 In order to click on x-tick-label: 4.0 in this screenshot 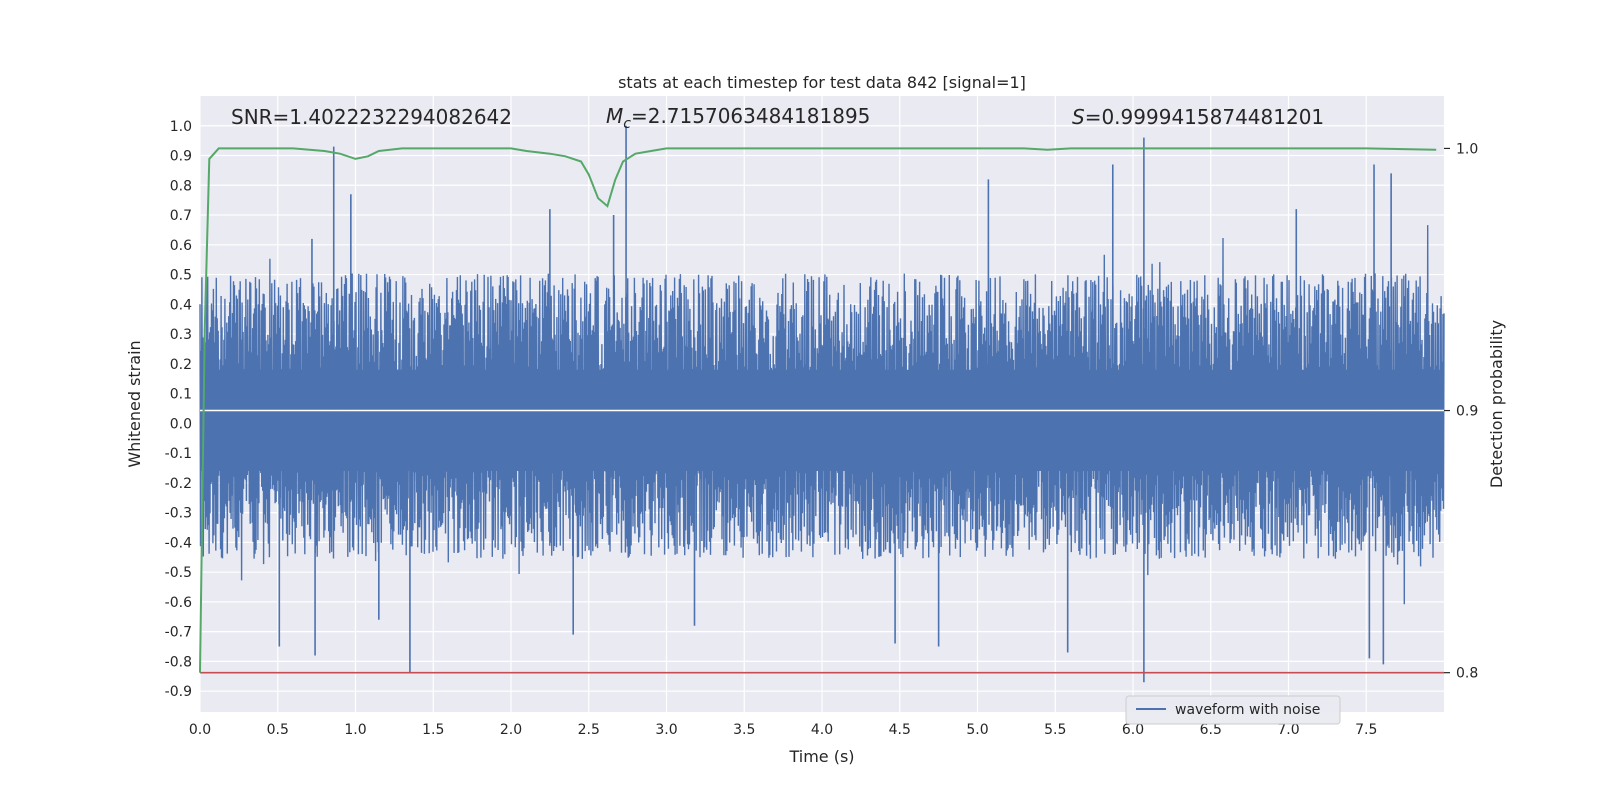, I will do `click(822, 730)`.